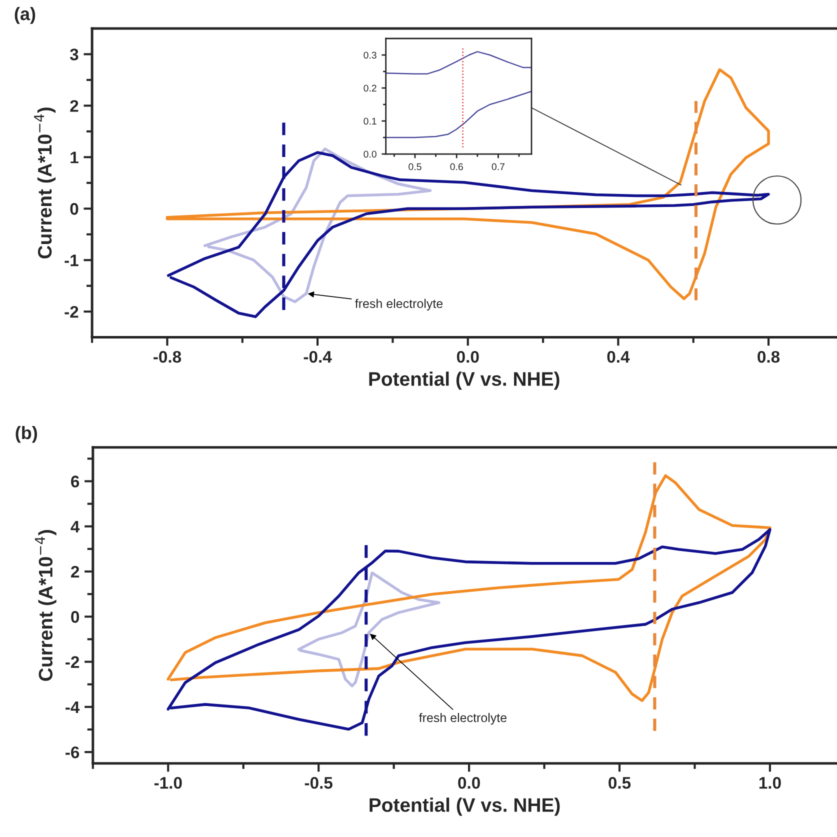 This screenshot has width=837, height=837. What do you see at coordinates (74, 54) in the screenshot?
I see `y-tick-label: 3` at bounding box center [74, 54].